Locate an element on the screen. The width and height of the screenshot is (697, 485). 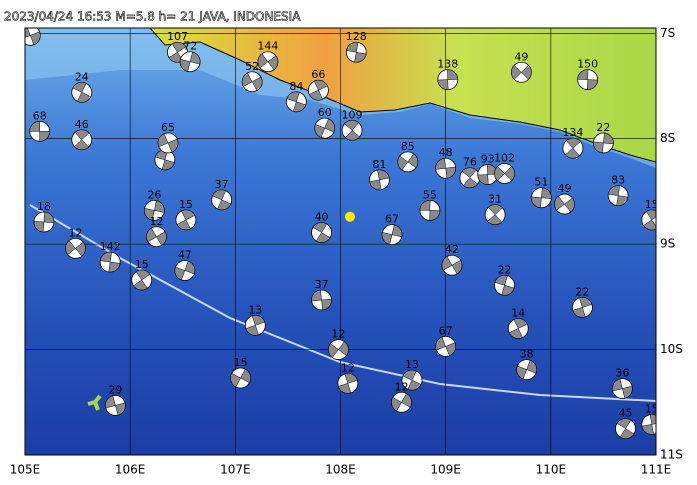
depth-label: 14 is located at coordinates (518, 312).